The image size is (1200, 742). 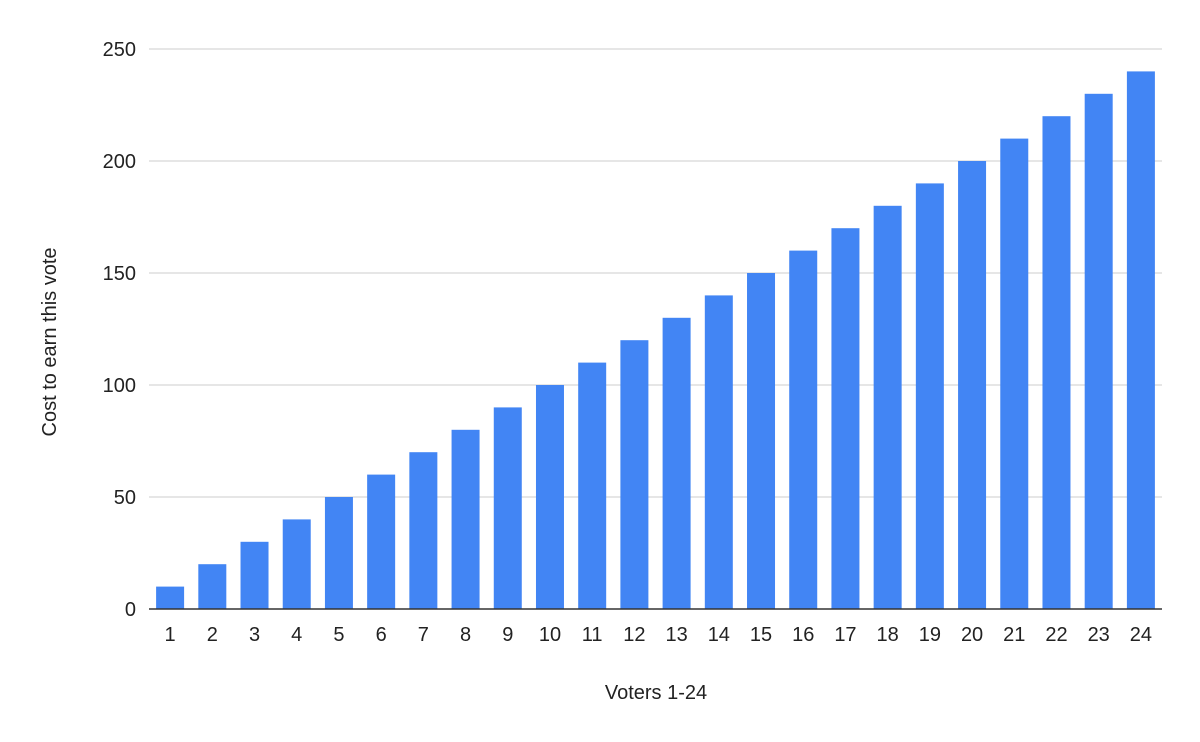 I want to click on x-tick-label: 9, so click(x=507, y=635).